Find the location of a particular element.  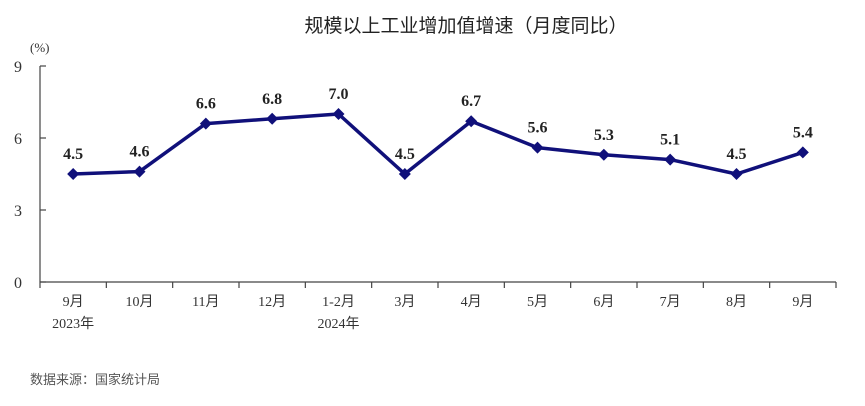

y-tick-label: 3 is located at coordinates (18, 211).